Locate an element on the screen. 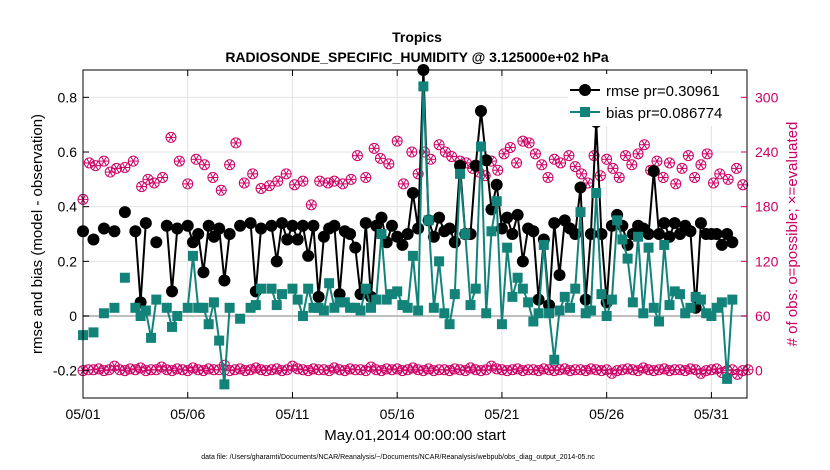  legend: rmse pr=0.30961 bias pr=0.086774 is located at coordinates (654, 100).